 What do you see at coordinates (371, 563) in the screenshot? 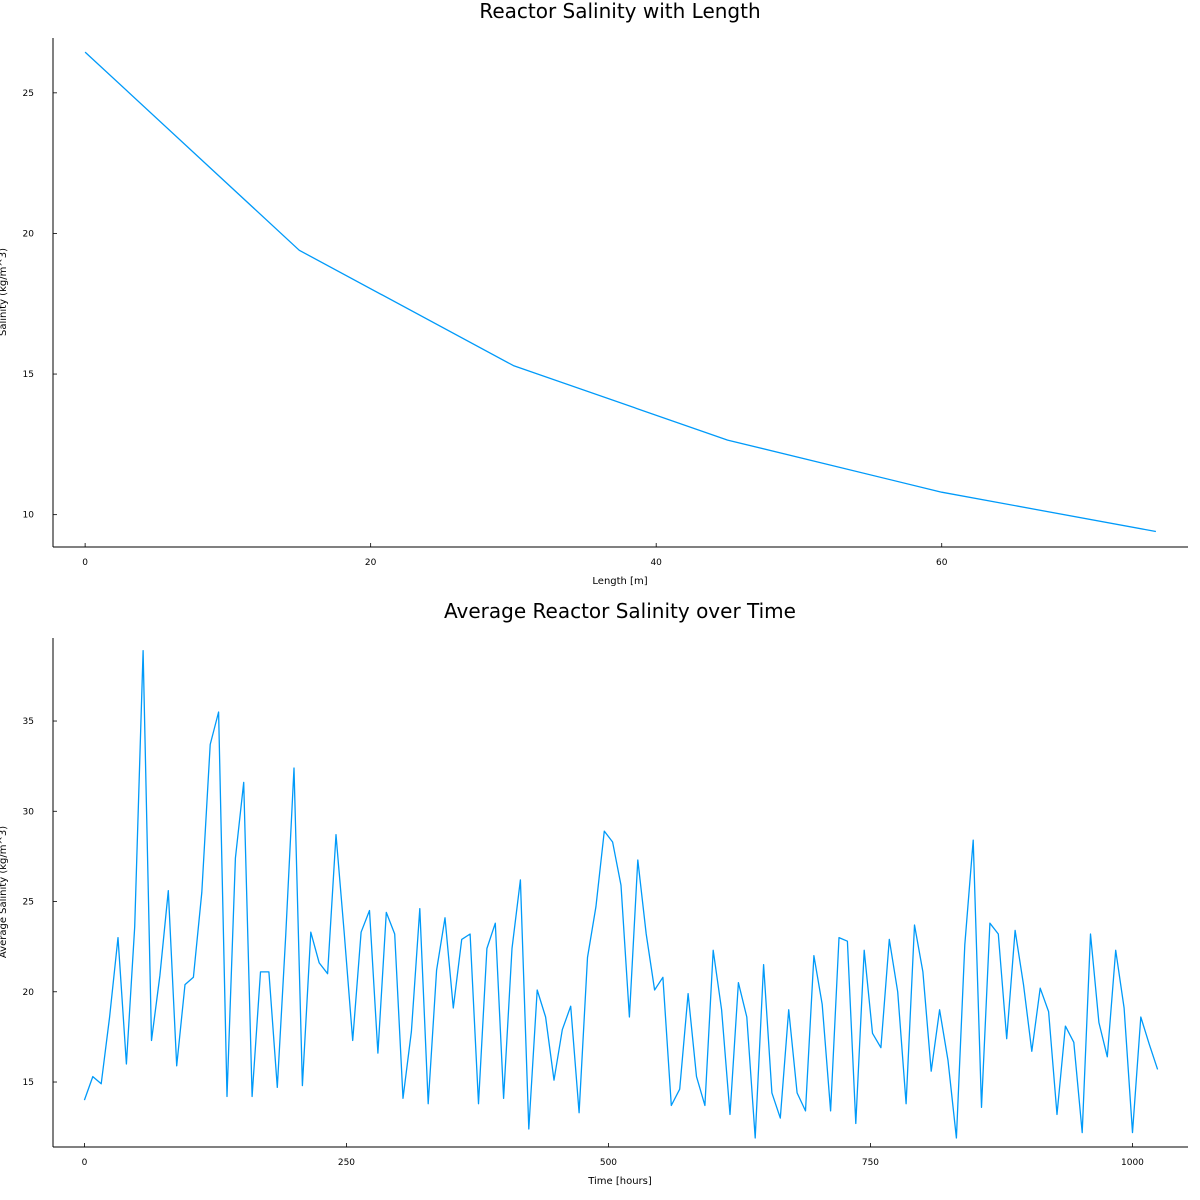
I see `x-tick-label: 20` at bounding box center [371, 563].